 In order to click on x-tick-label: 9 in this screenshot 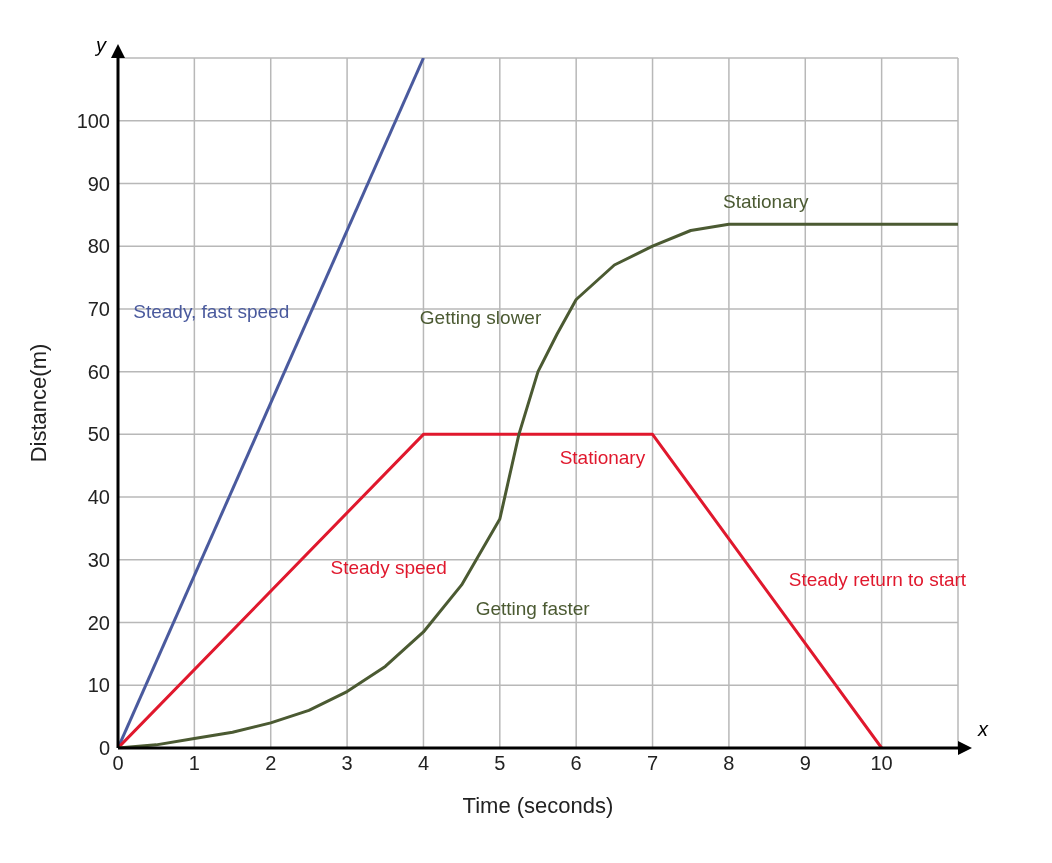, I will do `click(805, 763)`.